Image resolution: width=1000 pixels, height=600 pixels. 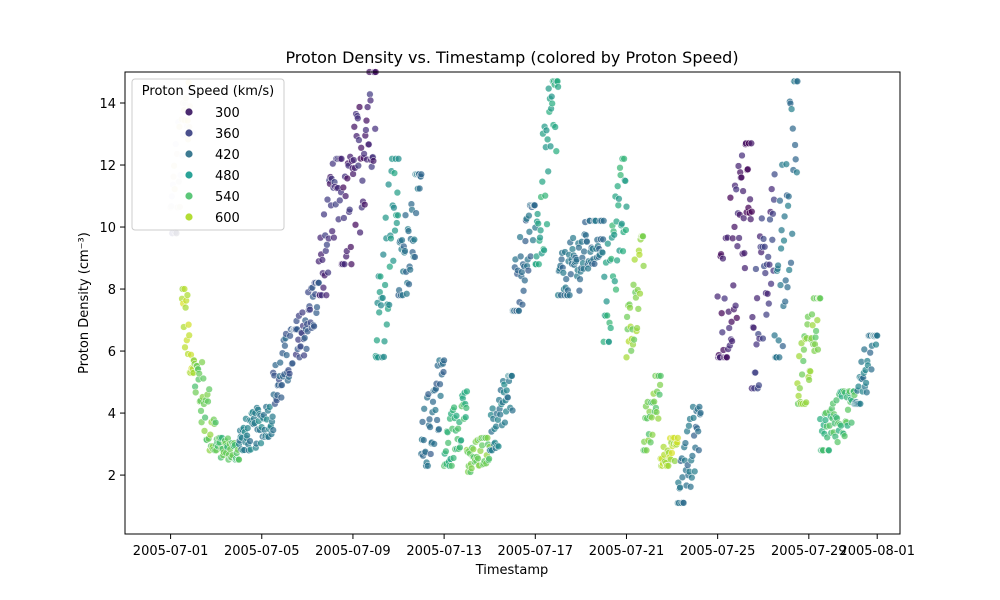 What do you see at coordinates (512, 570) in the screenshot?
I see `x-axis-label: Timestamp` at bounding box center [512, 570].